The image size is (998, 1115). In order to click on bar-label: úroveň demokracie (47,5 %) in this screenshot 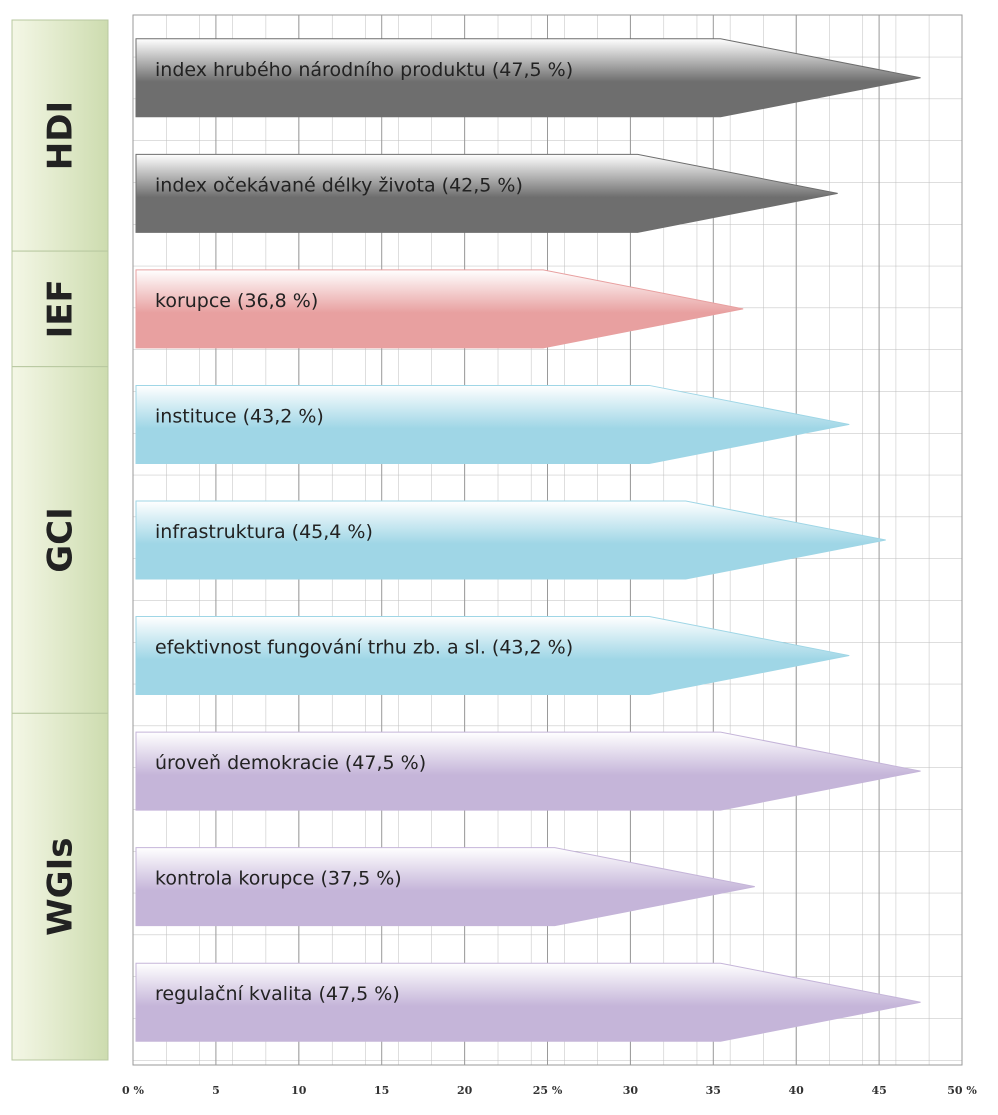, I will do `click(290, 763)`.